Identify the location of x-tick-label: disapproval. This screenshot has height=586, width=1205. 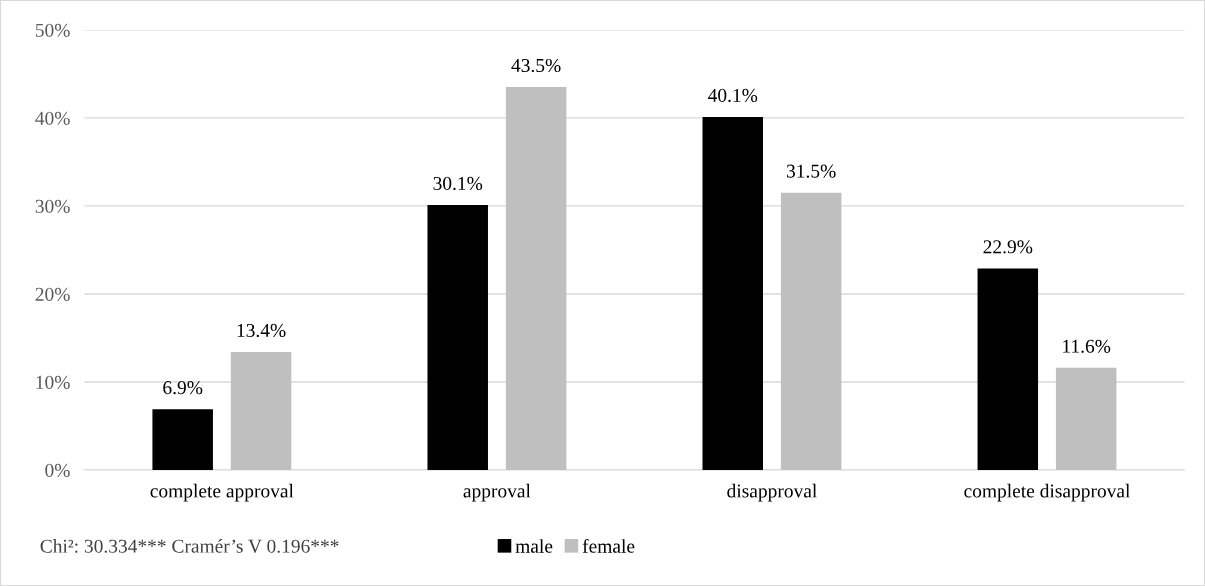
(772, 492).